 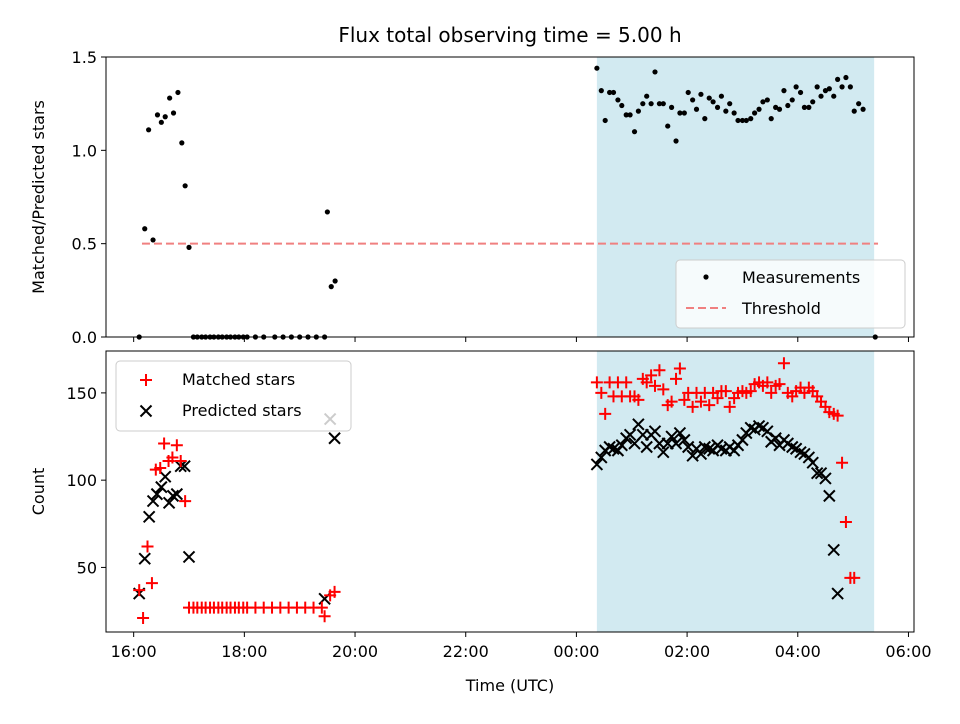 What do you see at coordinates (81, 480) in the screenshot?
I see `y-tick-label: 100` at bounding box center [81, 480].